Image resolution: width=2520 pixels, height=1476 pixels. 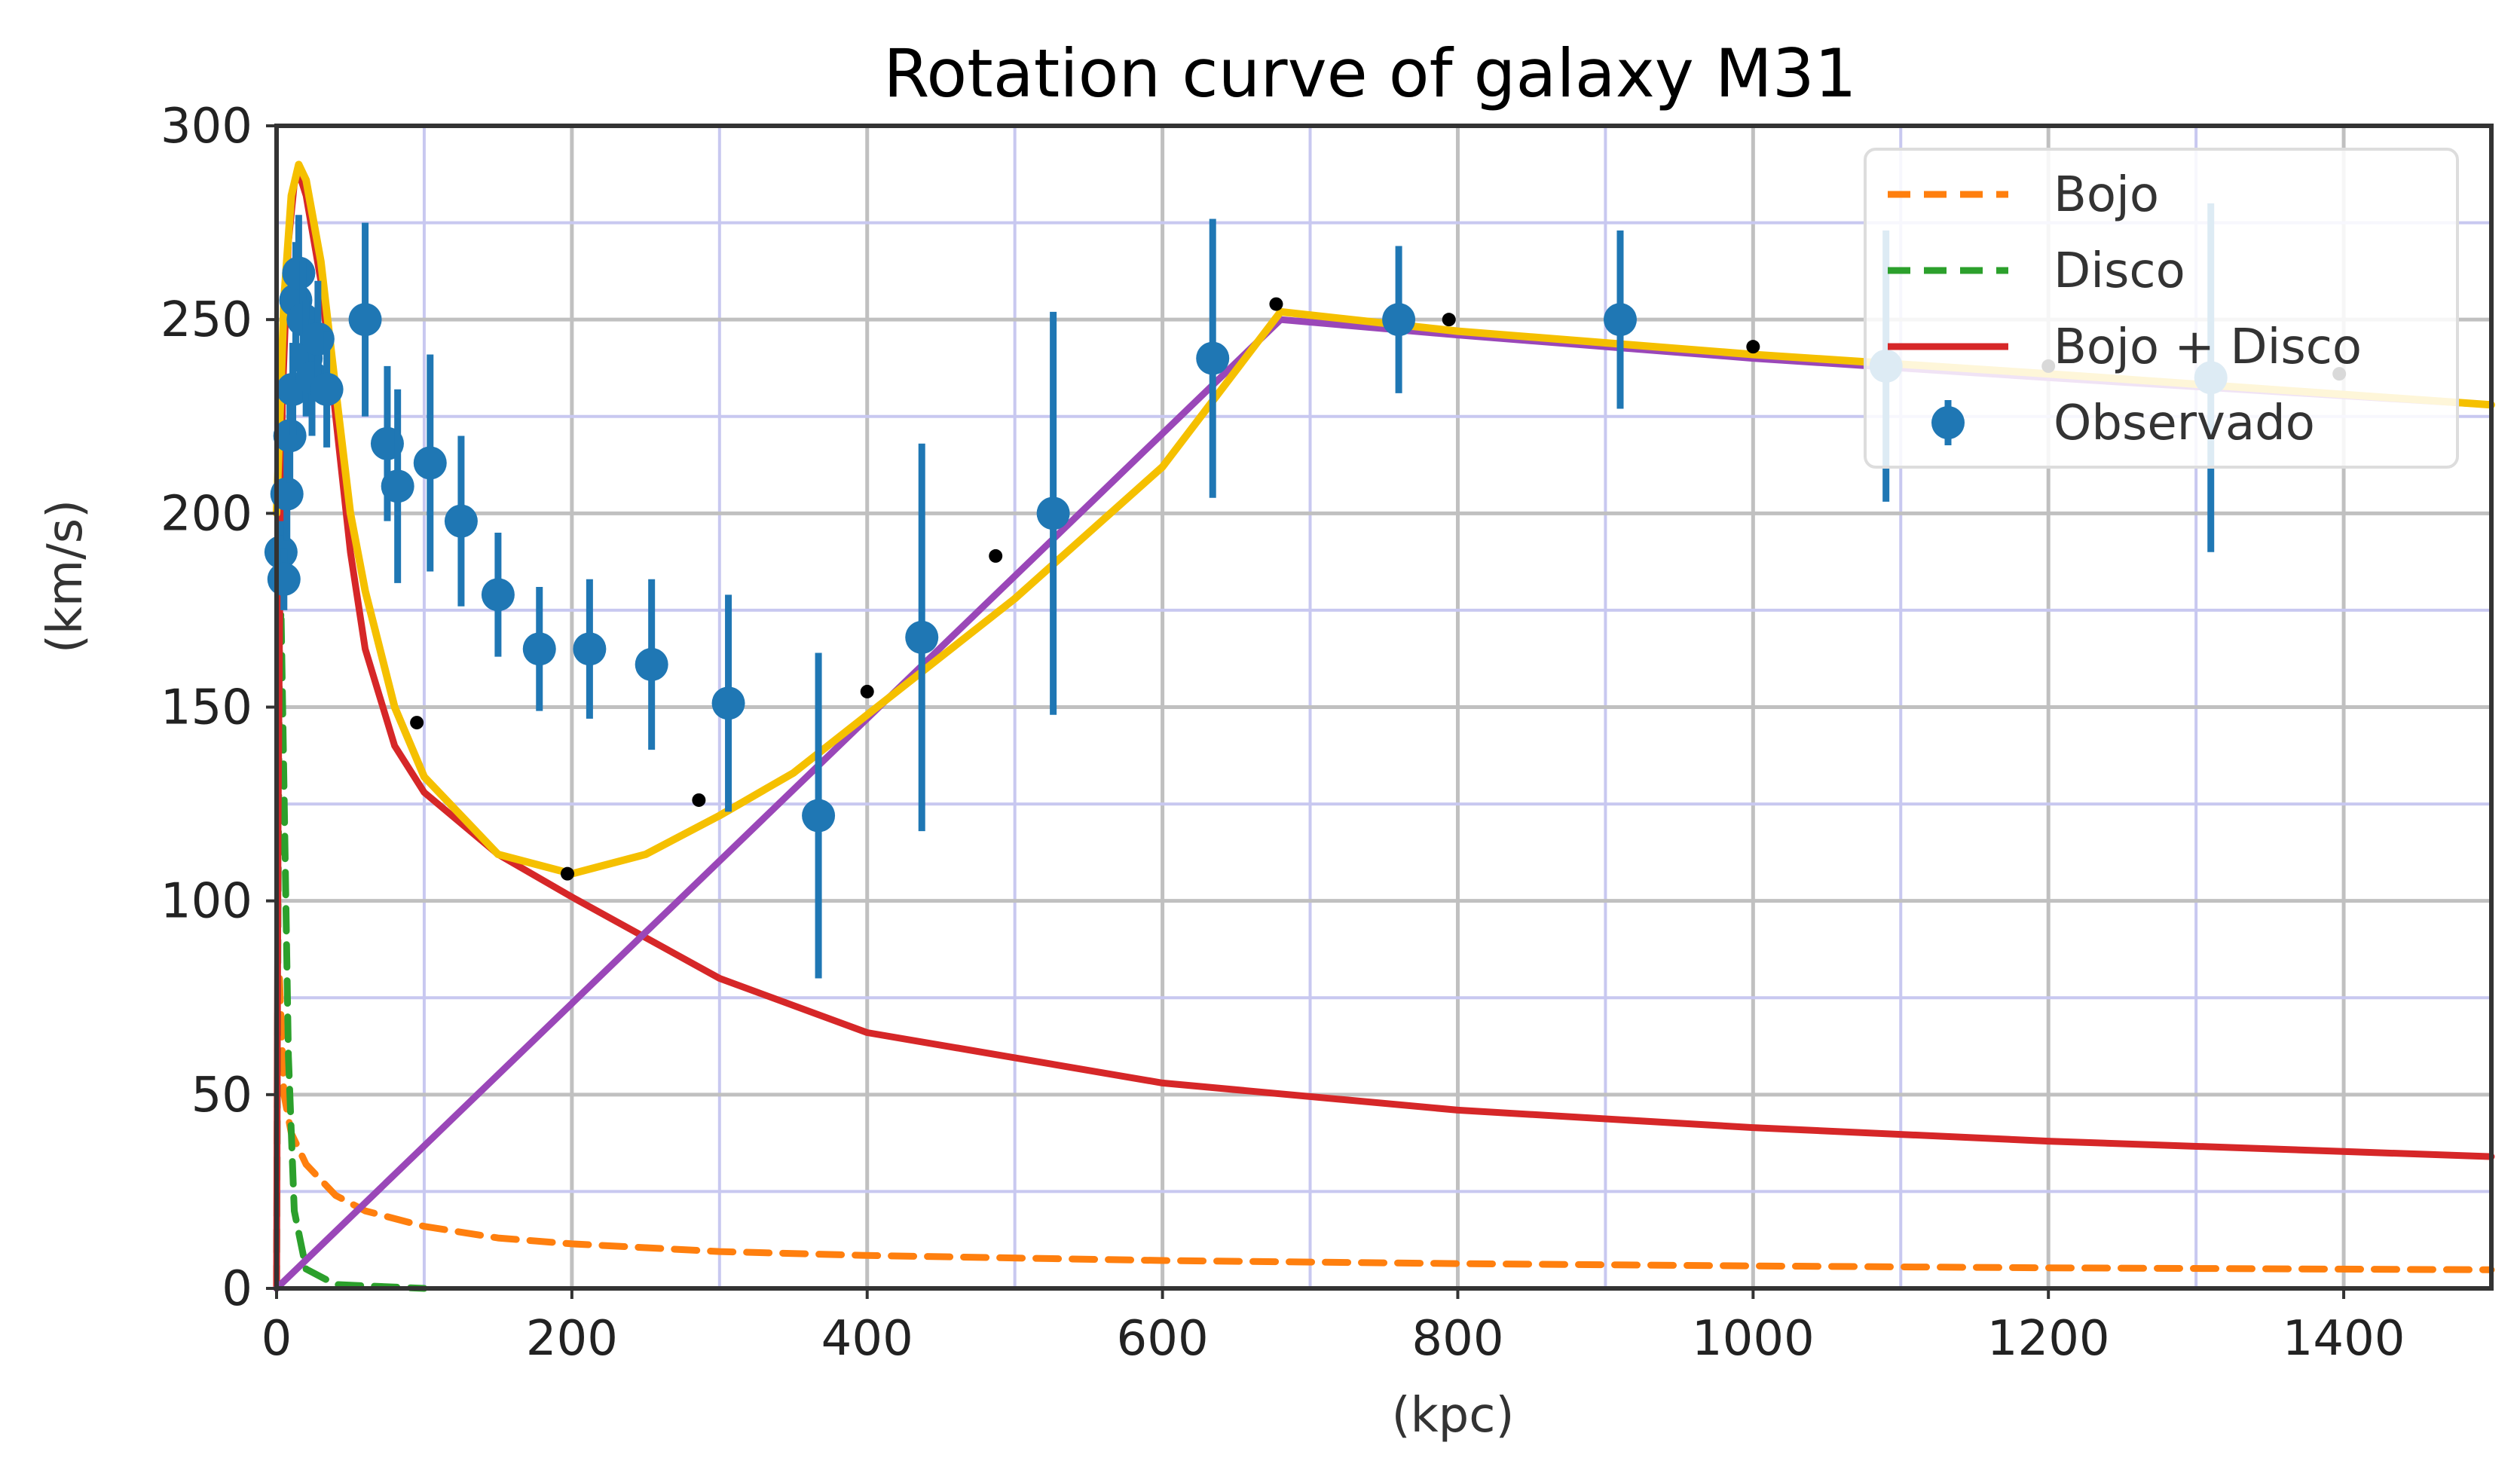 I want to click on x-tick-label: 0, so click(x=276, y=1339).